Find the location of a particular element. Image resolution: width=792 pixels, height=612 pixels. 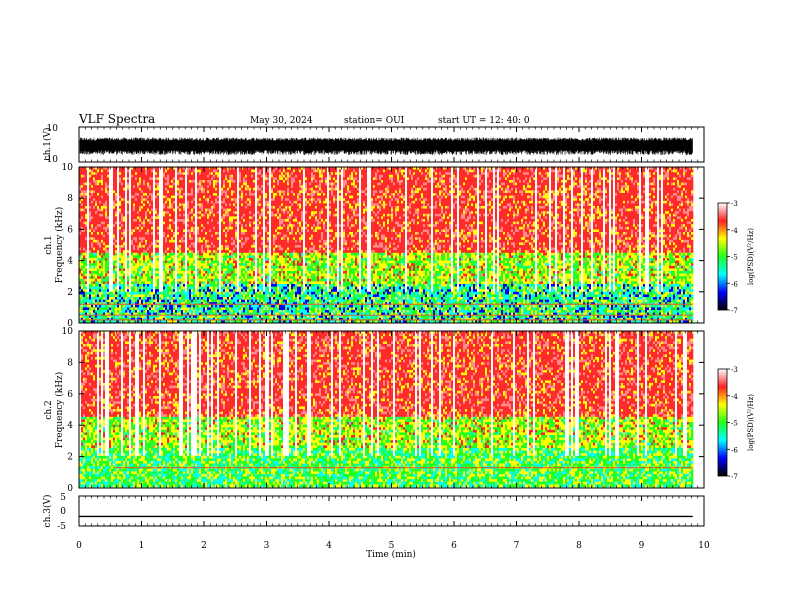

x-tick-label: 10 is located at coordinates (704, 546).